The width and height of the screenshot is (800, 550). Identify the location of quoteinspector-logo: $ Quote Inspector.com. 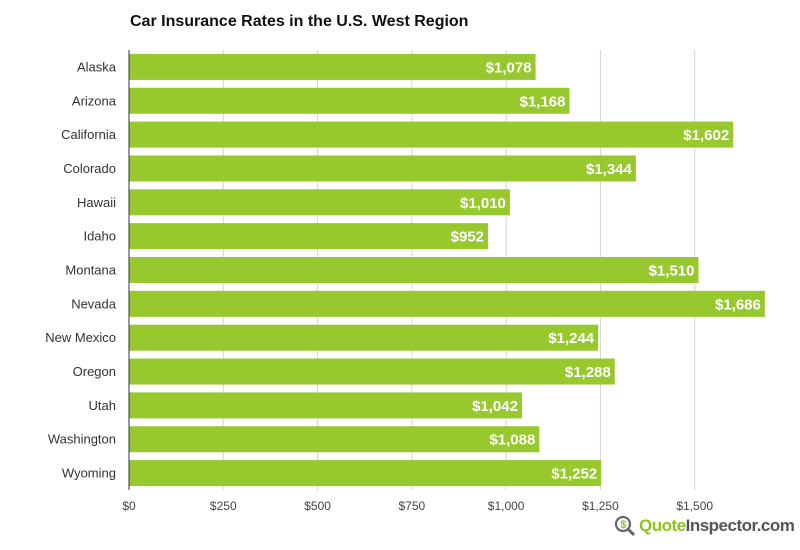
(704, 526).